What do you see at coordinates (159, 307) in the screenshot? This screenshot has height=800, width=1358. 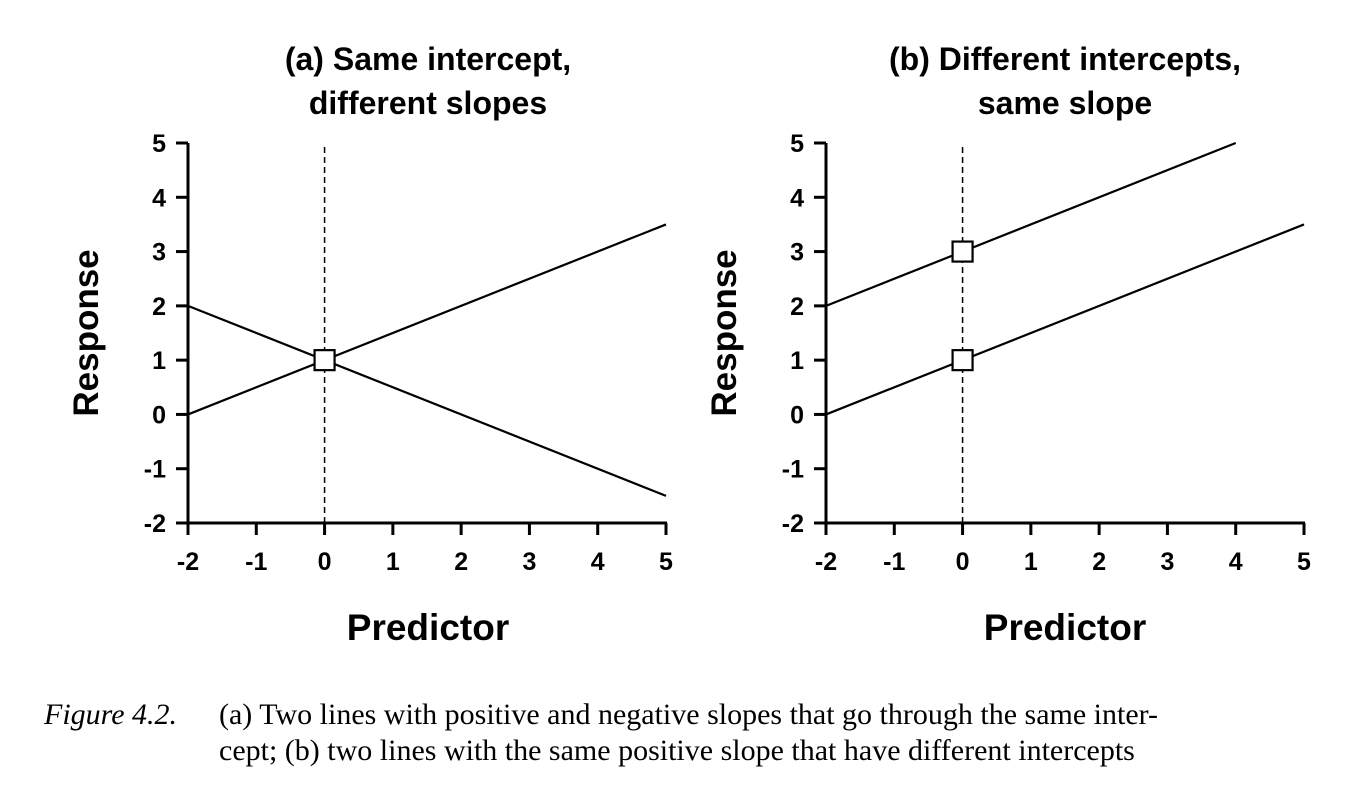 I see `panel-a-y-tick-label: 2` at bounding box center [159, 307].